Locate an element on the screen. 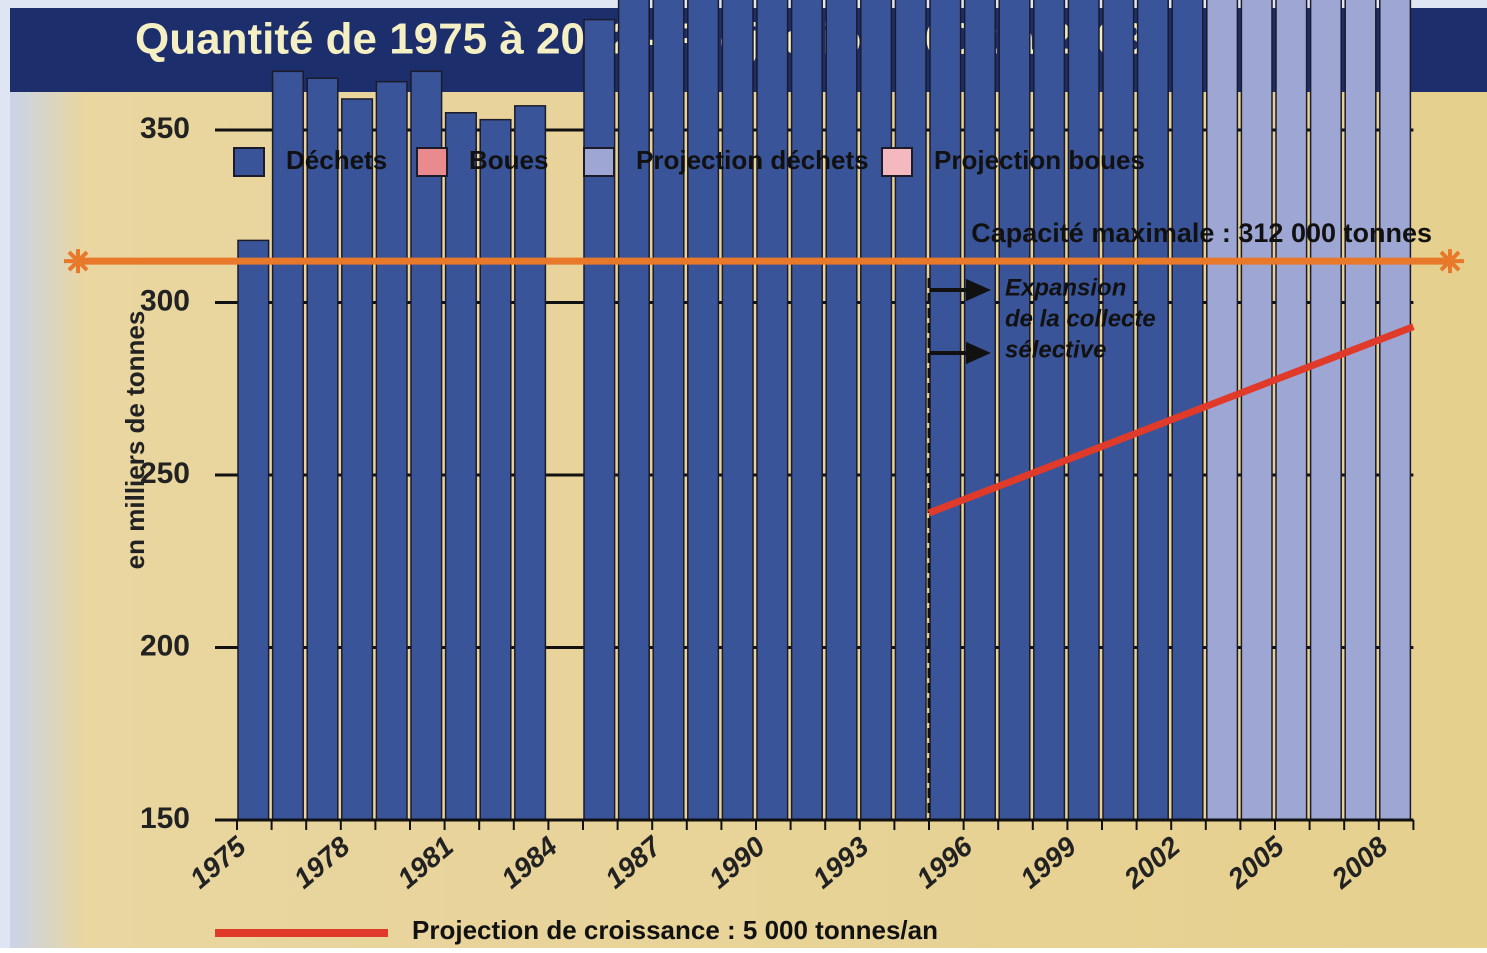 The height and width of the screenshot is (953, 1487). y-axis-label: en milliers de tonnes is located at coordinates (135, 440).